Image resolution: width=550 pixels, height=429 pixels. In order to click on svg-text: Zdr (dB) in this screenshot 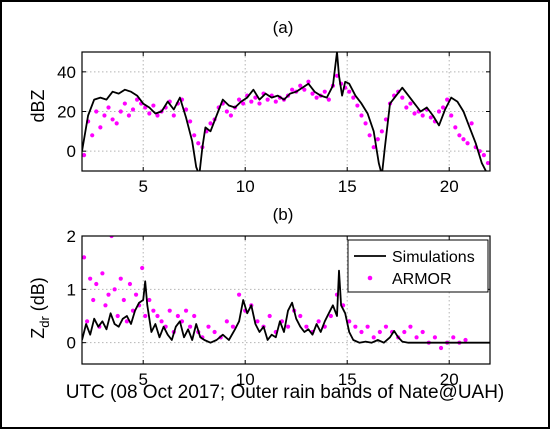, I will do `click(40, 308)`.